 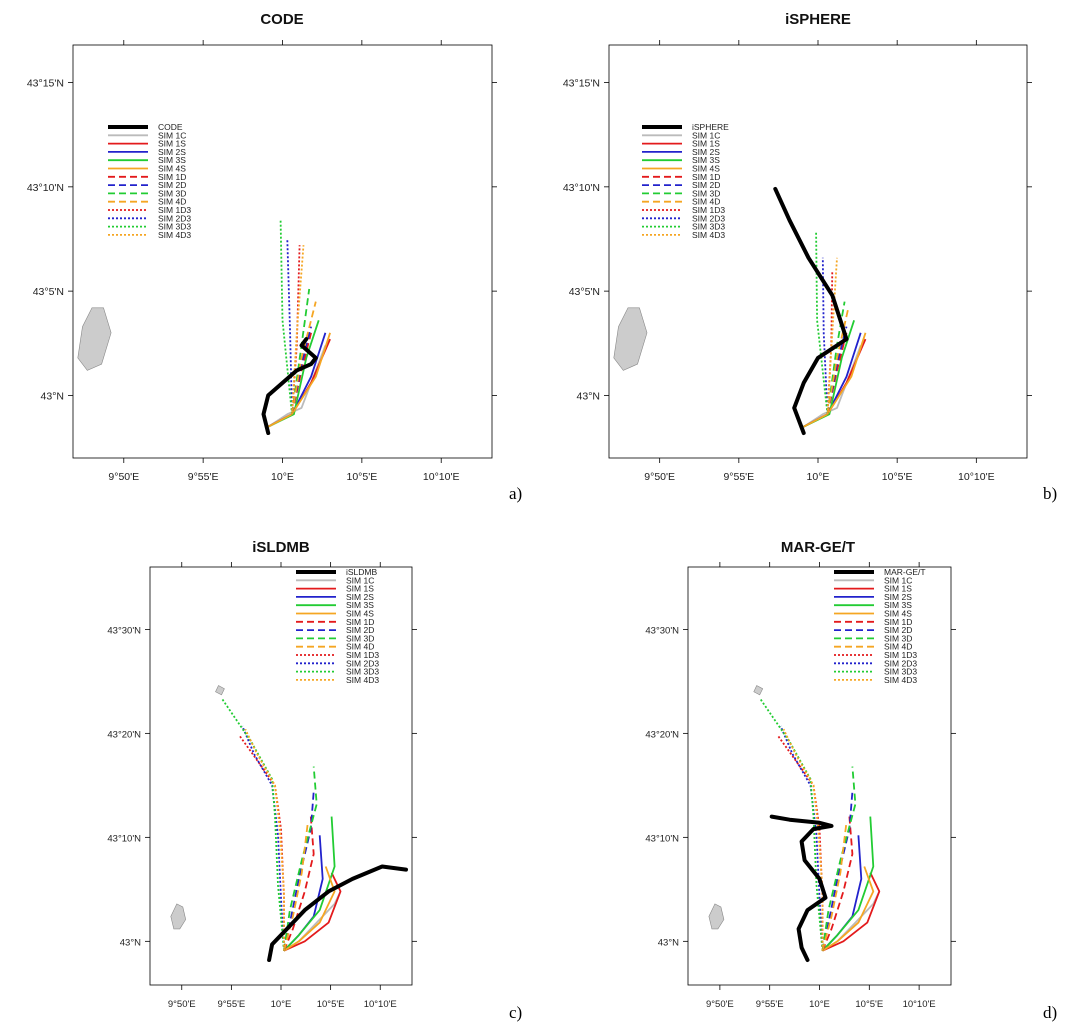 I want to click on legend-label: SIM 1C, so click(x=706, y=135).